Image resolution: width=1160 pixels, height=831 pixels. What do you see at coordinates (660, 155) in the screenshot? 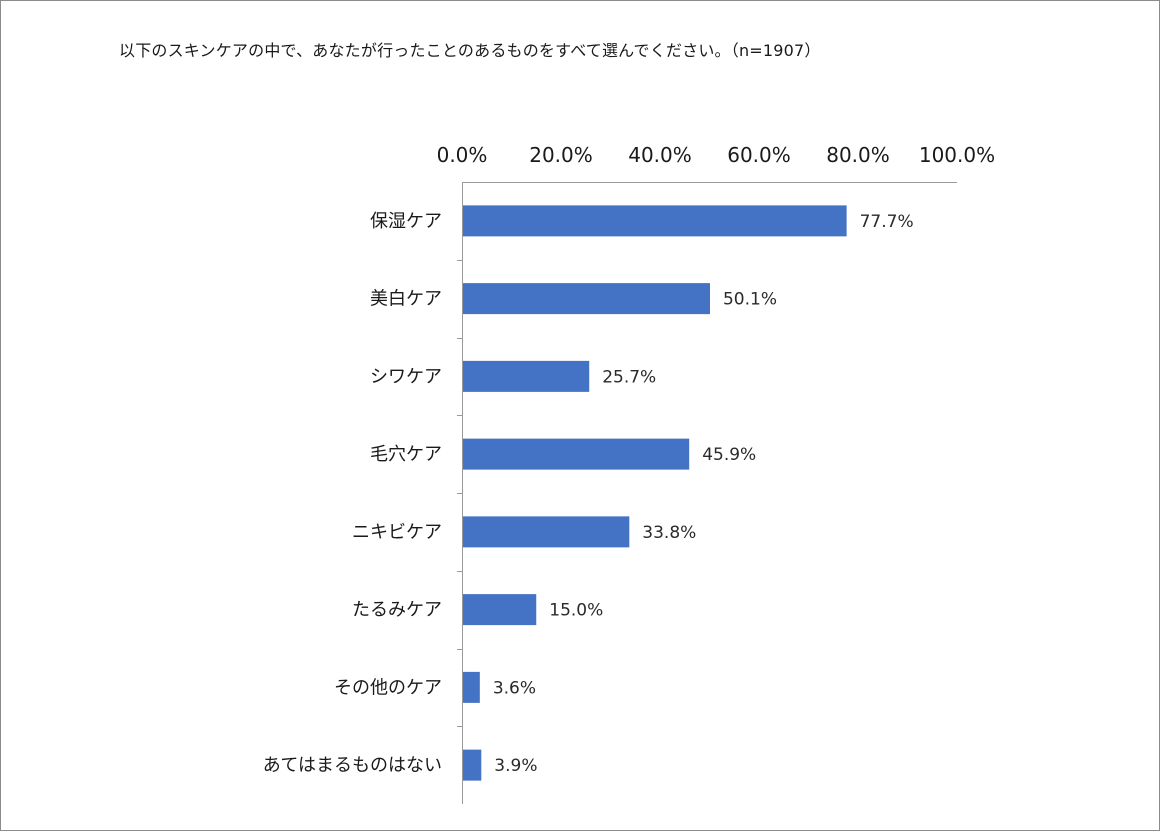
I see `x-tick-label: 40.0%` at bounding box center [660, 155].